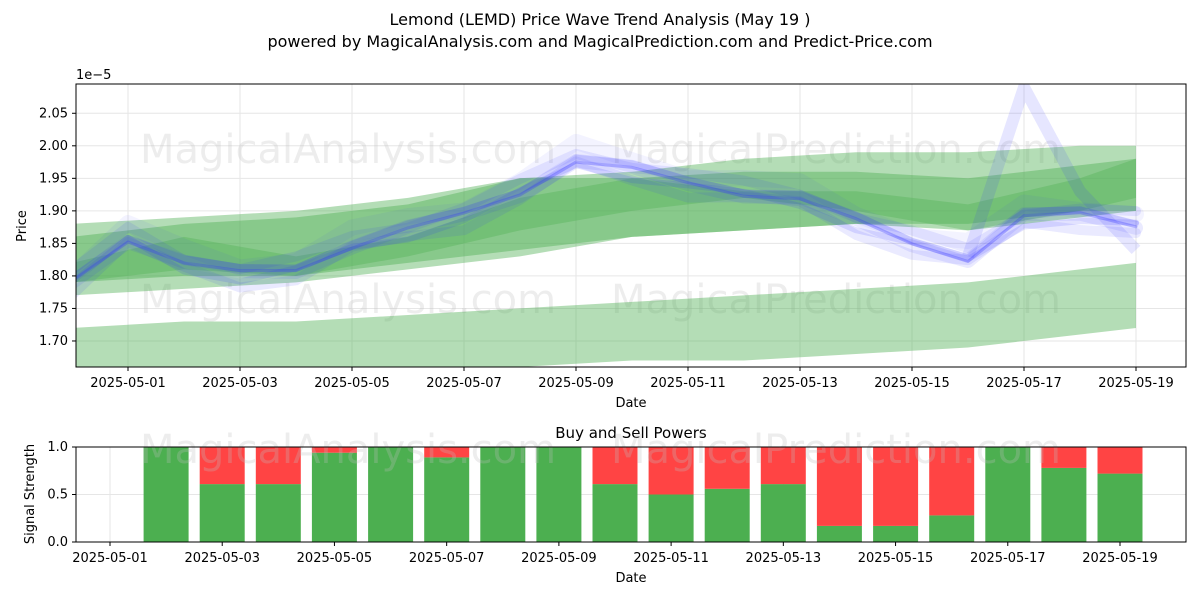 Image resolution: width=1200 pixels, height=600 pixels. Describe the element at coordinates (1120, 558) in the screenshot. I see `signal-x-tick-label: 2025-05-19` at that location.